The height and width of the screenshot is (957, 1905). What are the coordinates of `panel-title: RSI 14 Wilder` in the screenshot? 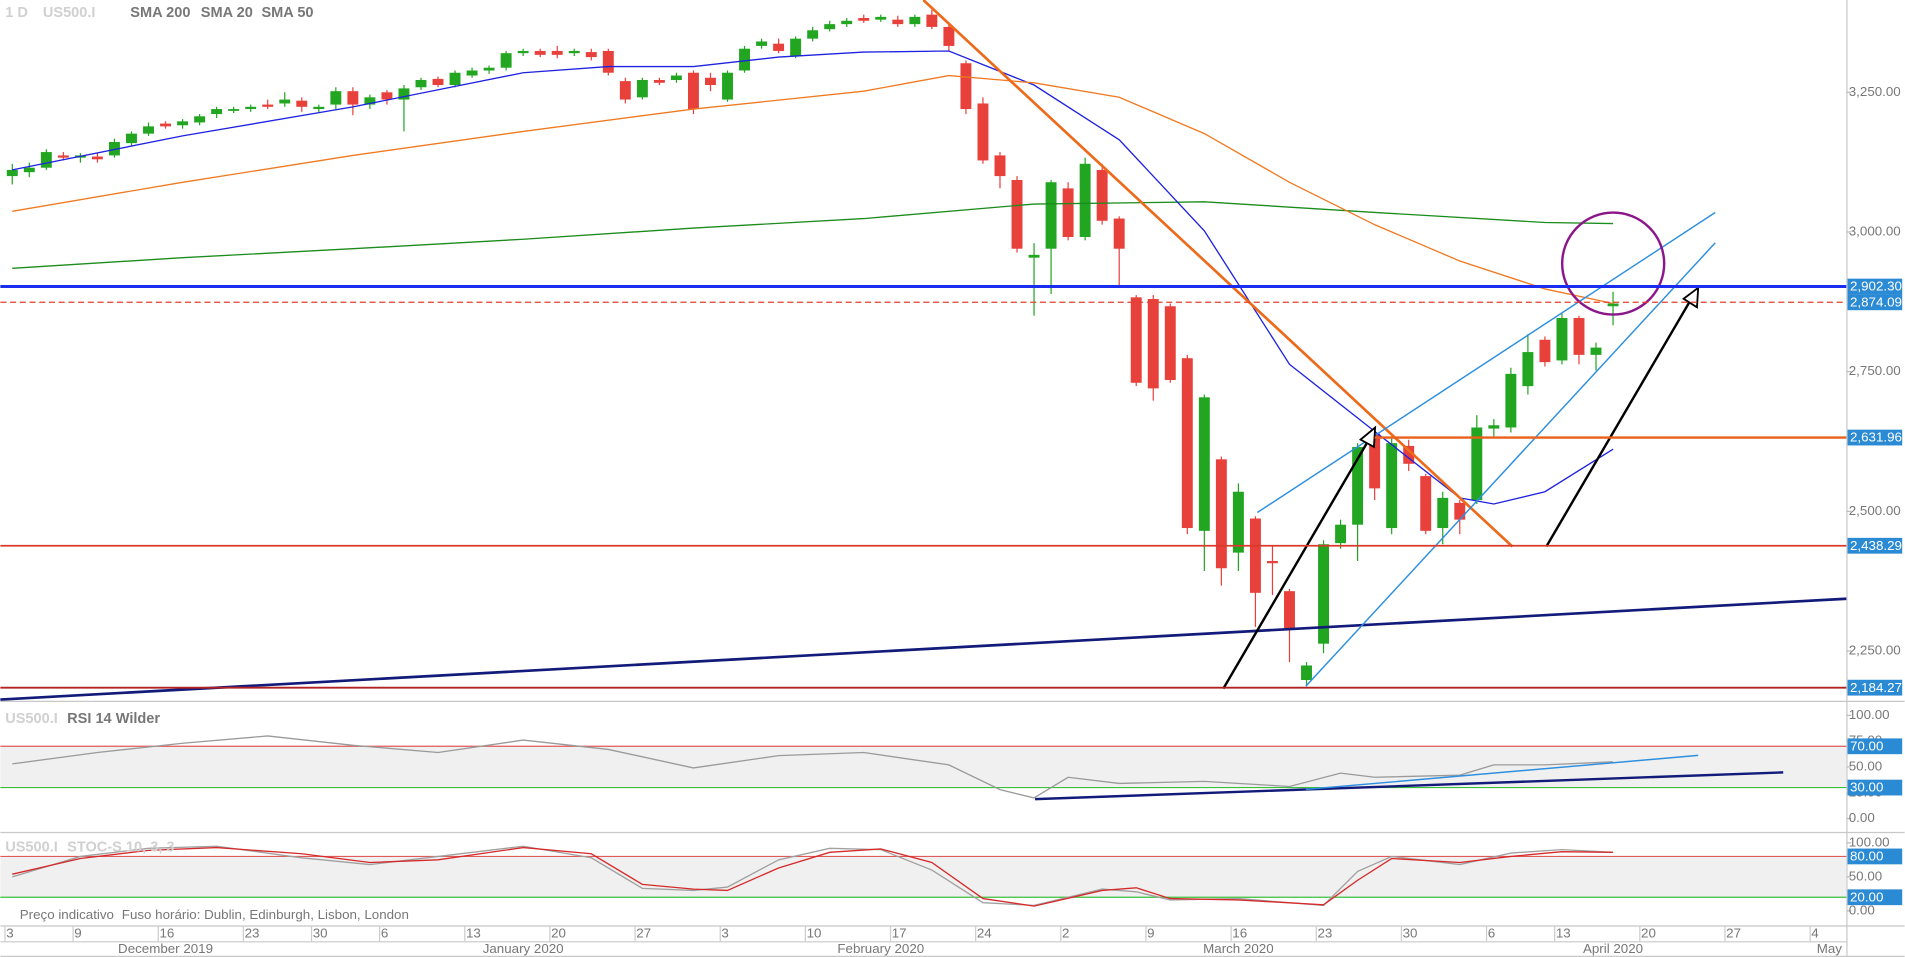 It's located at (113, 719).